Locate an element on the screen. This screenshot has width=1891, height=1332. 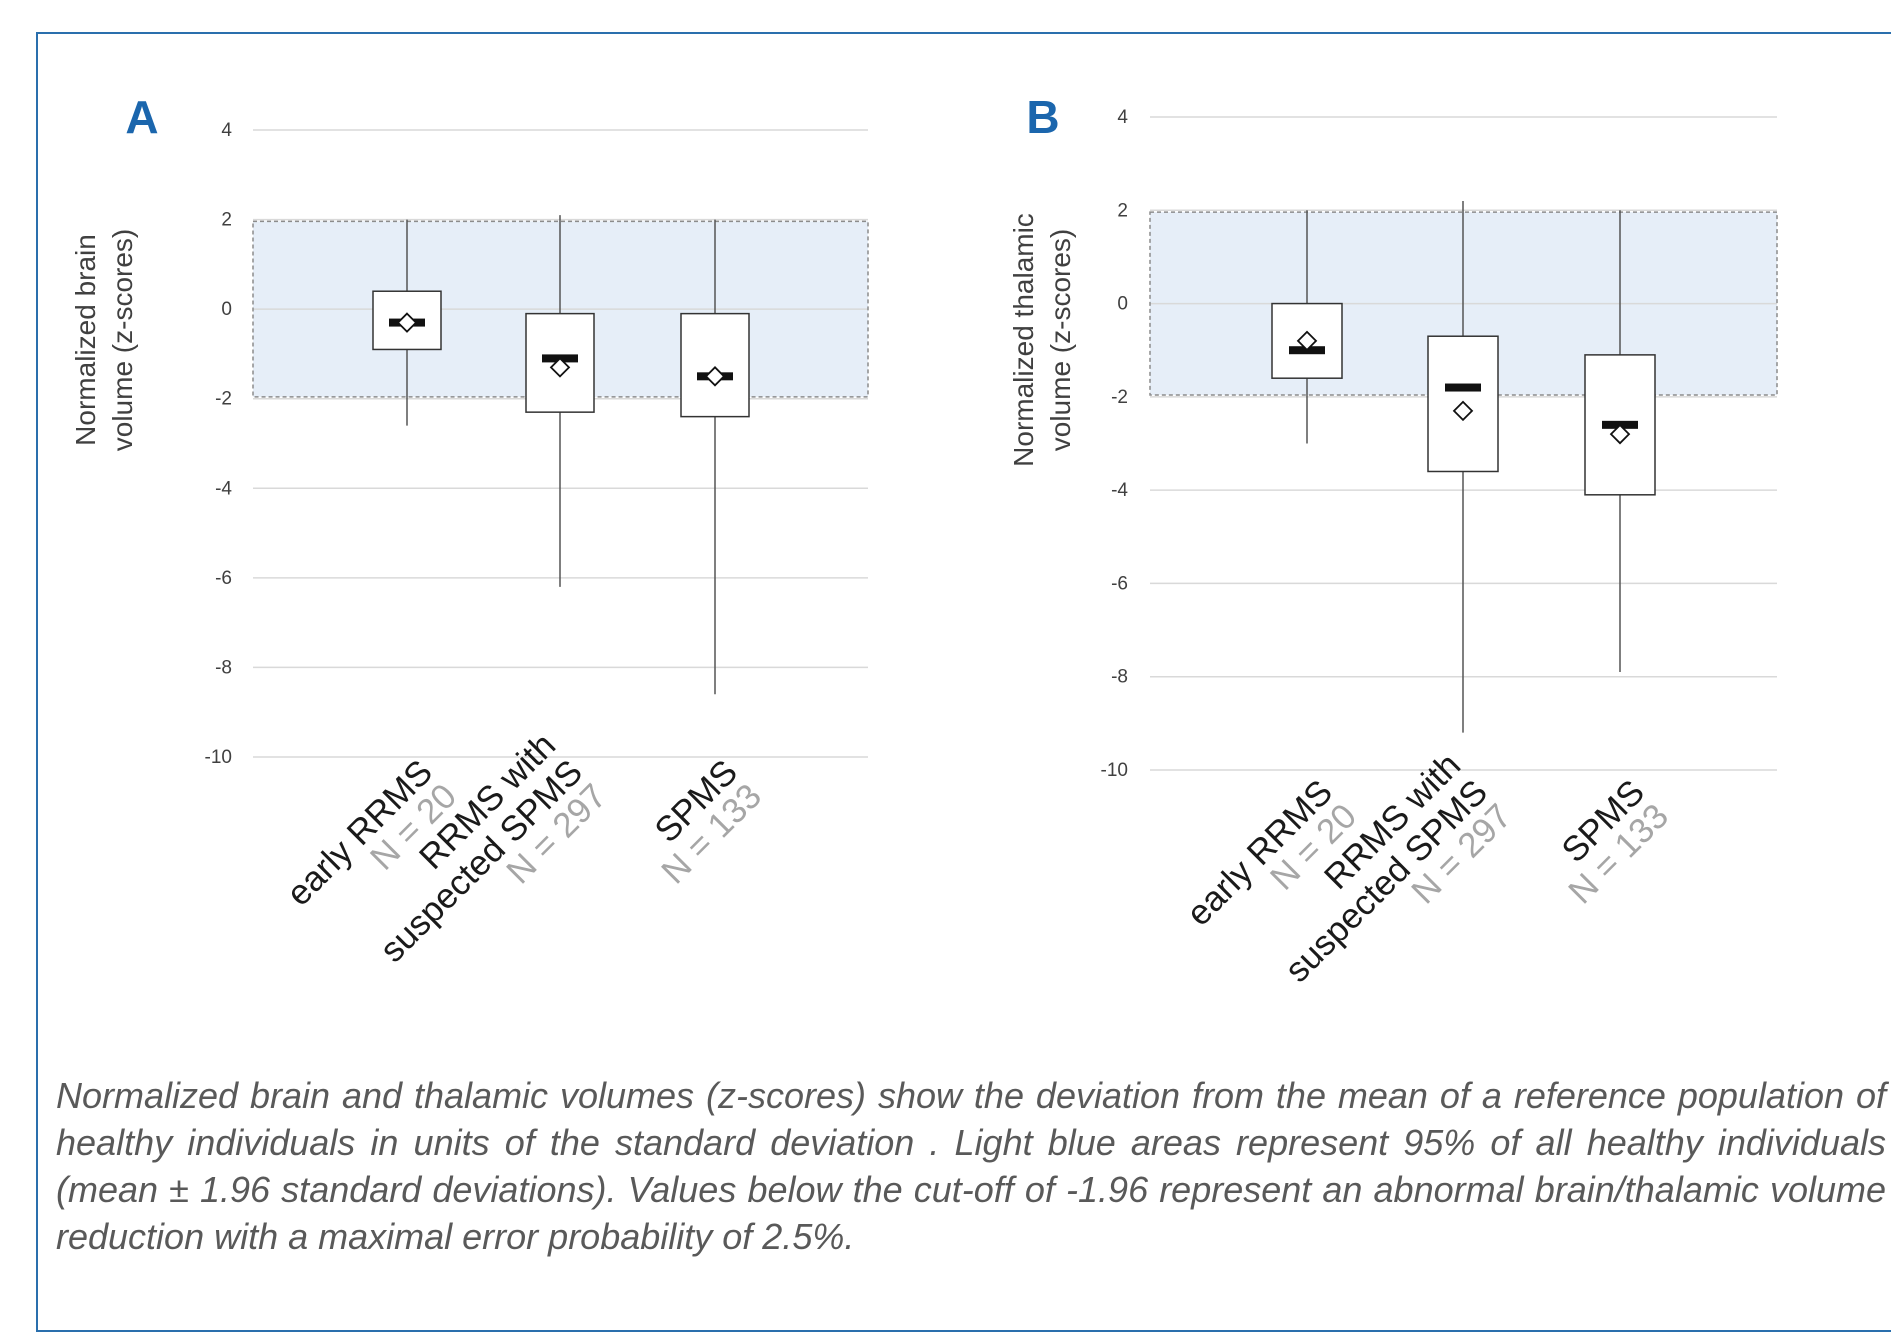
y-axis-label: Normalized thalamic is located at coordinates (1023, 340).